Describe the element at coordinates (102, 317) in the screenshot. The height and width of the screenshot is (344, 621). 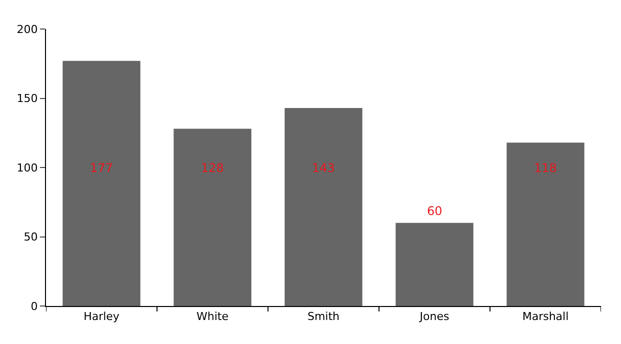
I see `x-tick-label: Harley` at that location.